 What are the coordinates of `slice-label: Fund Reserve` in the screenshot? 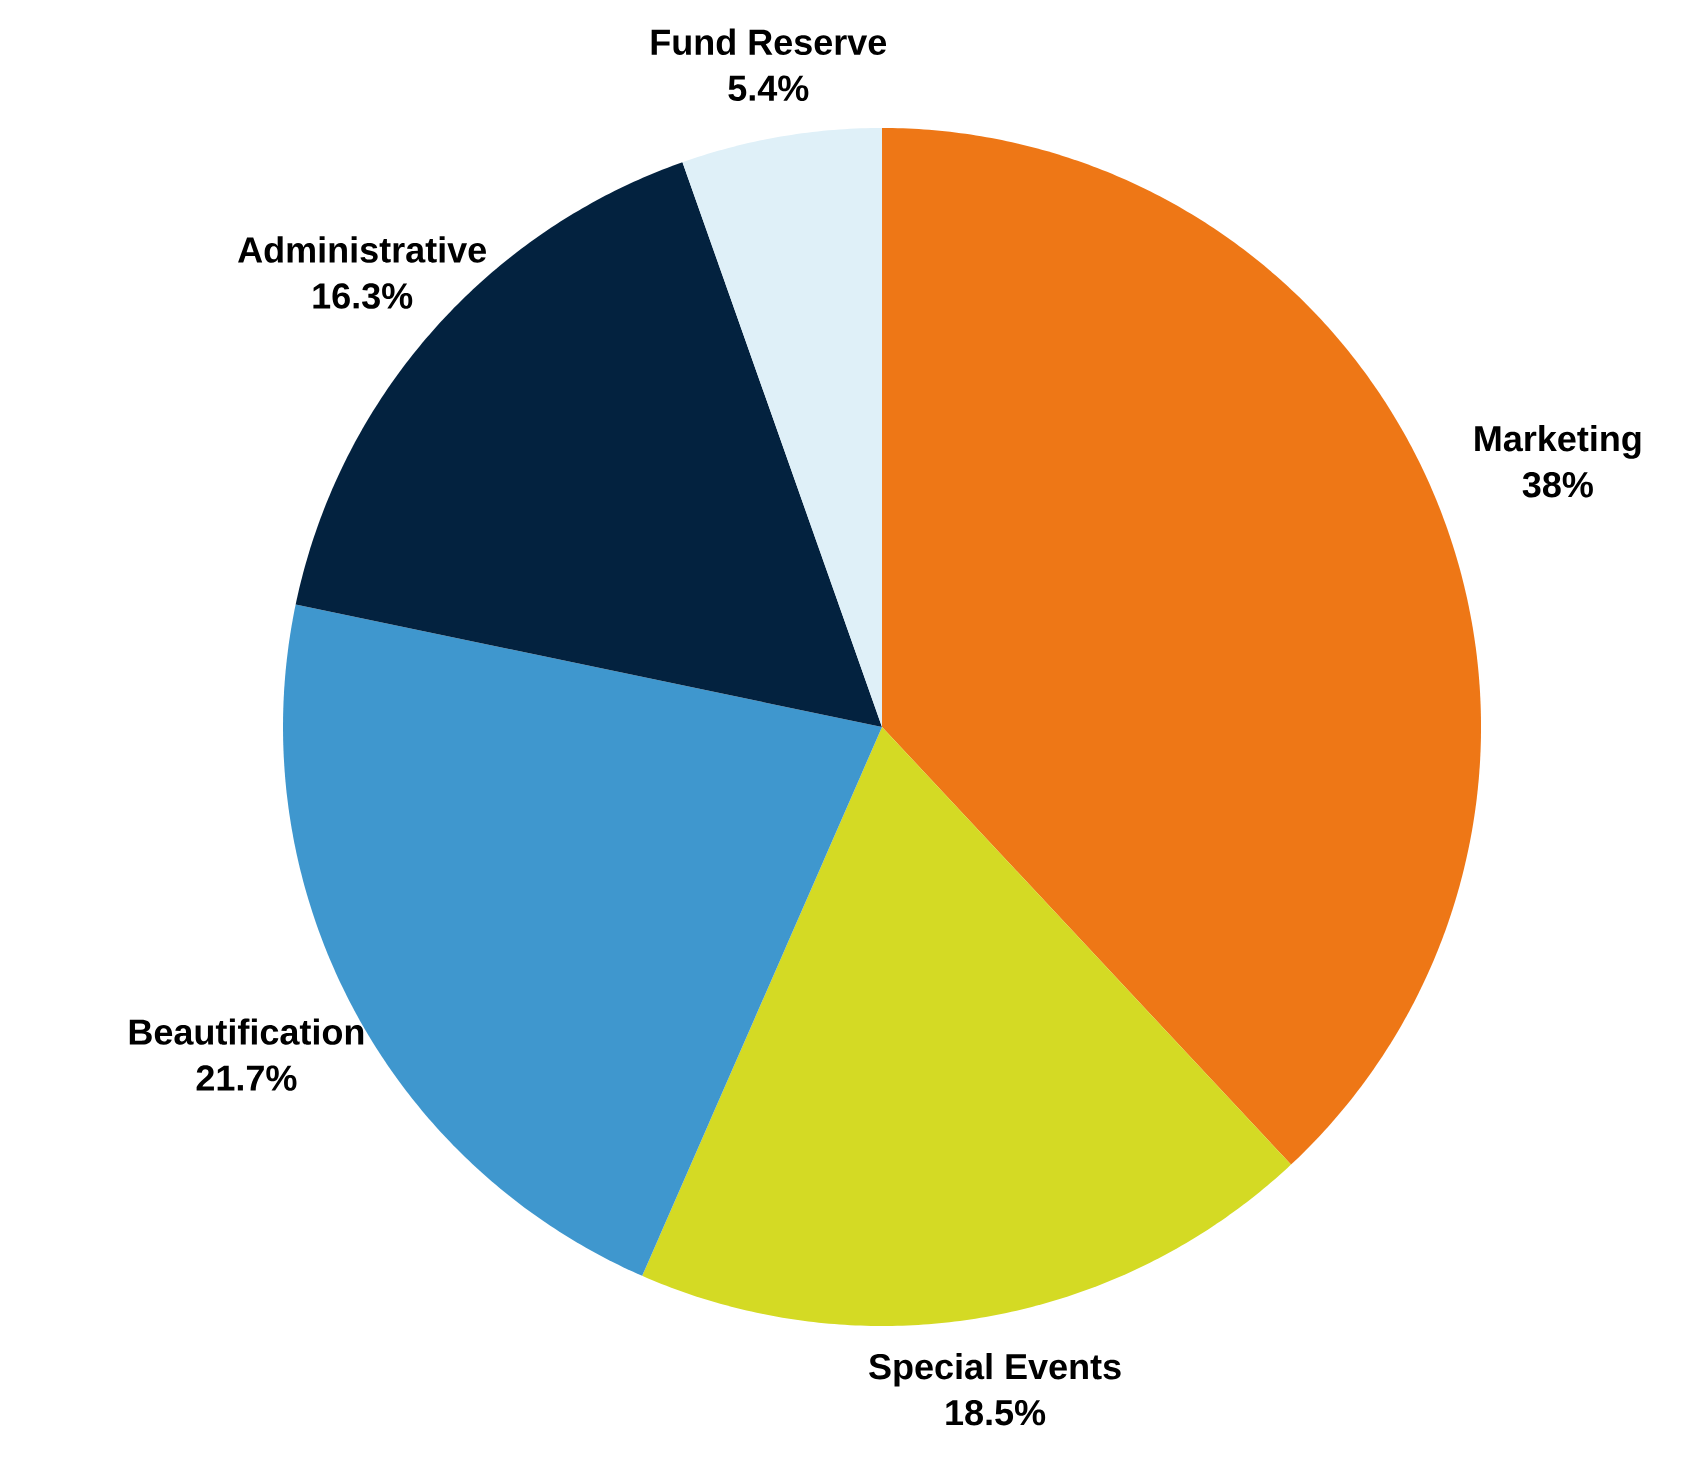 It's located at (769, 41).